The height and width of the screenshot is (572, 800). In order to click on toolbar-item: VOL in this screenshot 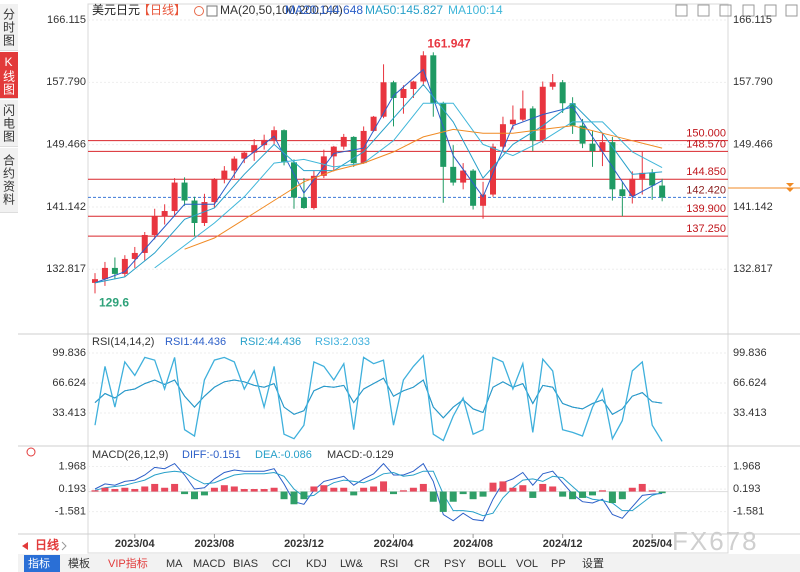, I will do `click(527, 564)`.